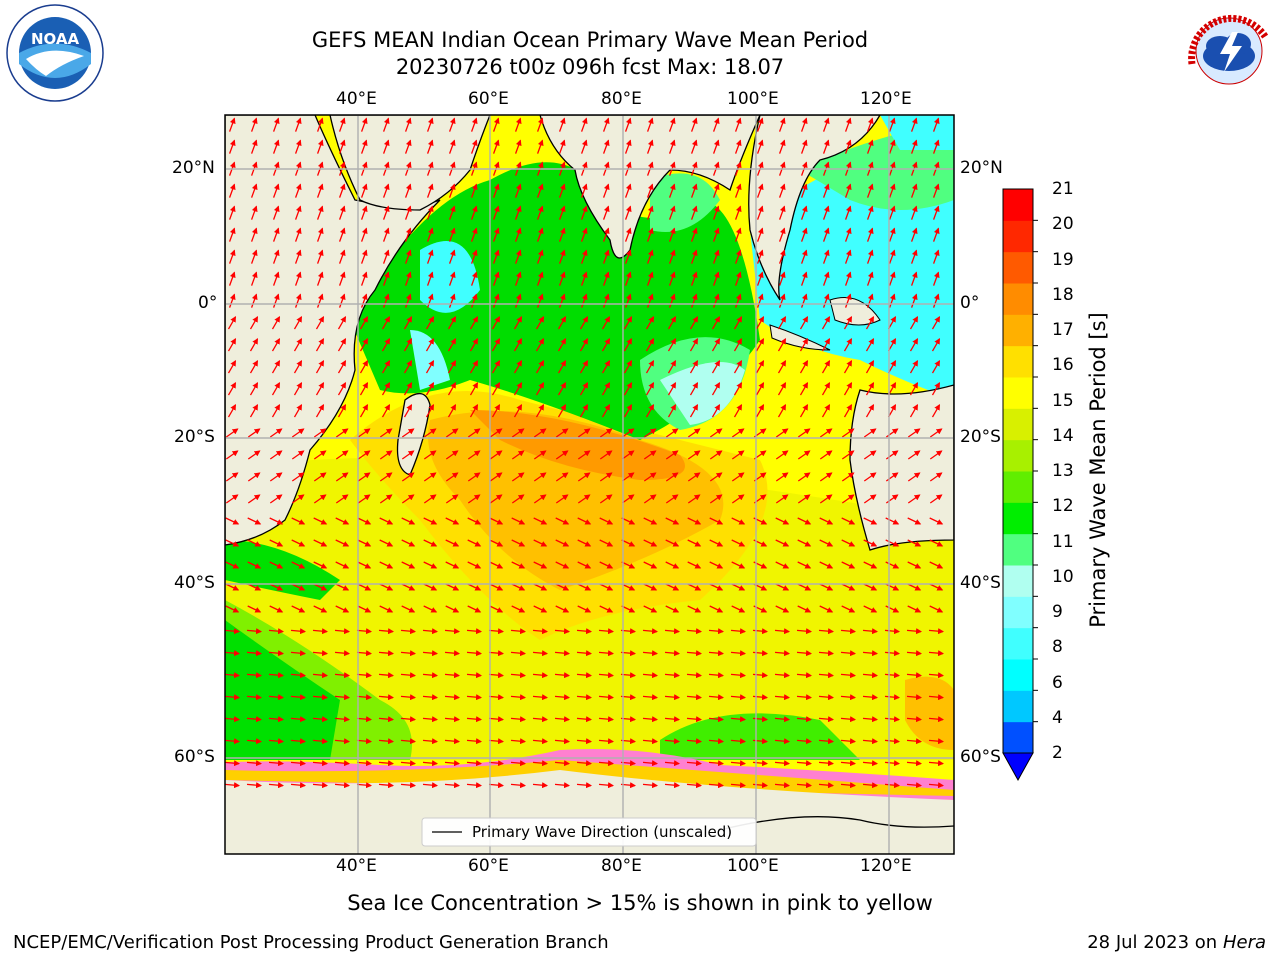 This screenshot has width=1280, height=960. What do you see at coordinates (753, 866) in the screenshot?
I see `lon-label-bottom-100e: 100°E` at bounding box center [753, 866].